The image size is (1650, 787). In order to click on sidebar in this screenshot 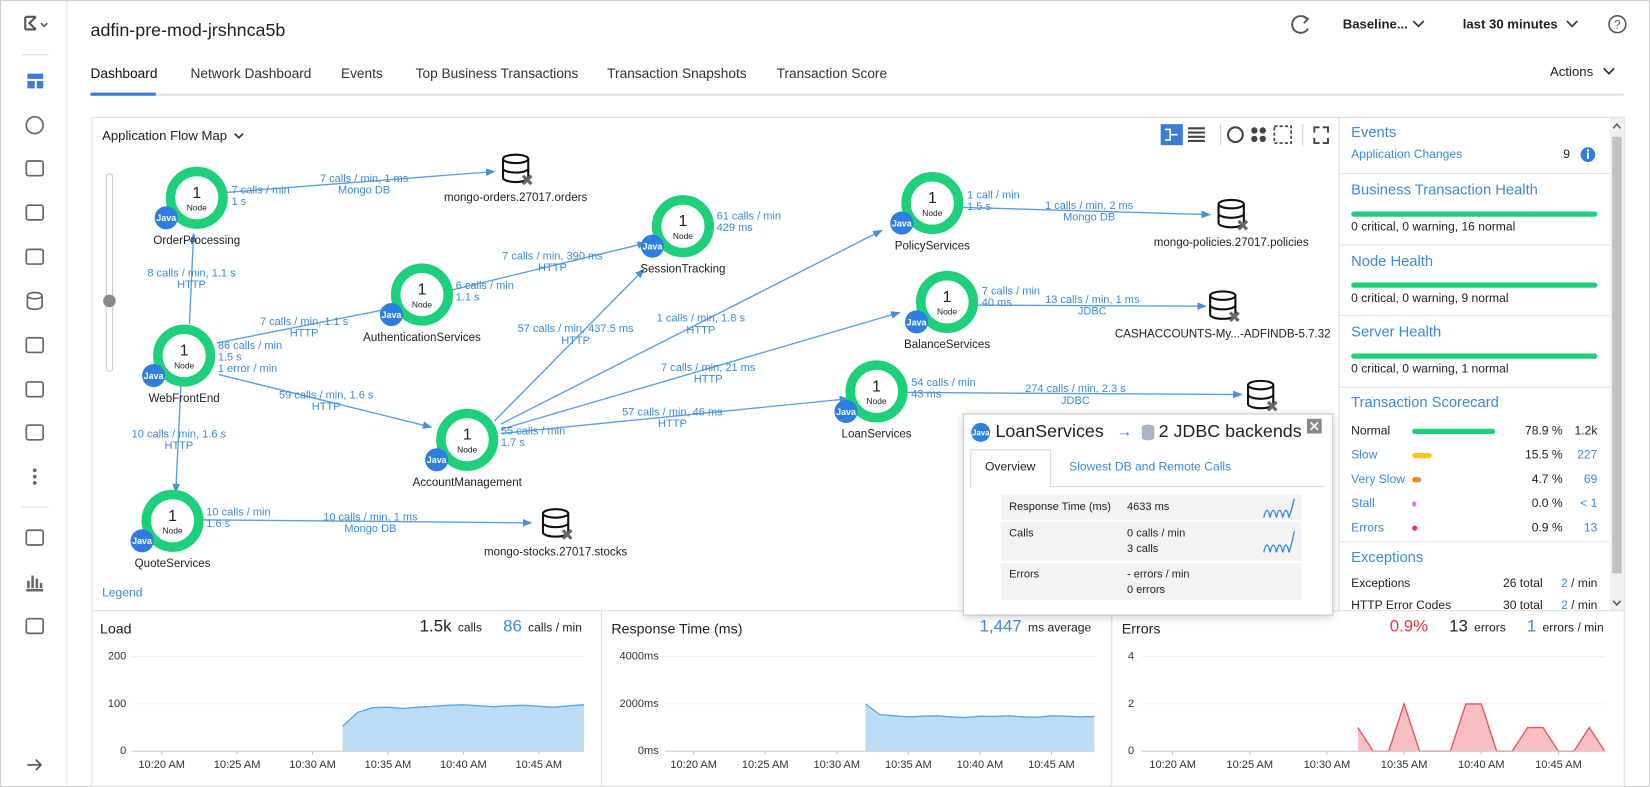, I will do `click(33, 393)`.